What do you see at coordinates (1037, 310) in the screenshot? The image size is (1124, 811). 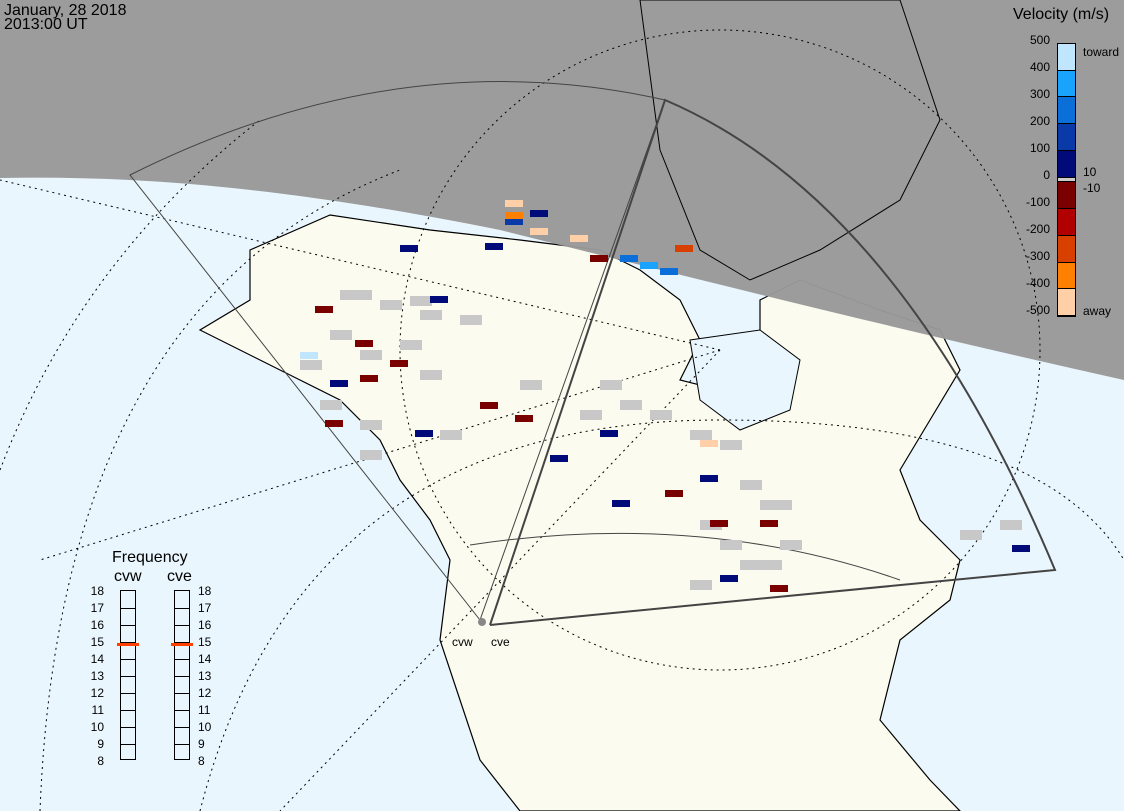 I see `colorbar-tick: -500` at bounding box center [1037, 310].